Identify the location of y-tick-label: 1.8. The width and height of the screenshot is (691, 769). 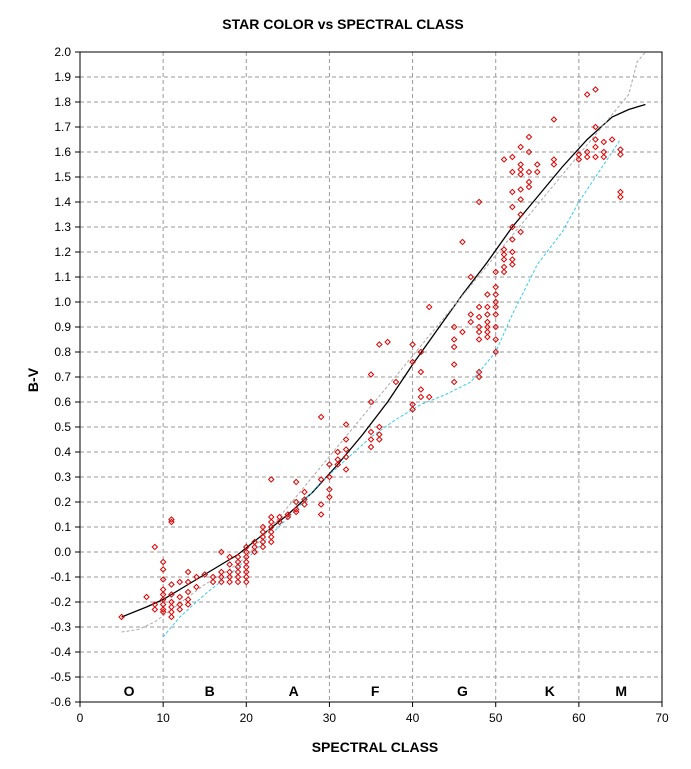
(62, 102).